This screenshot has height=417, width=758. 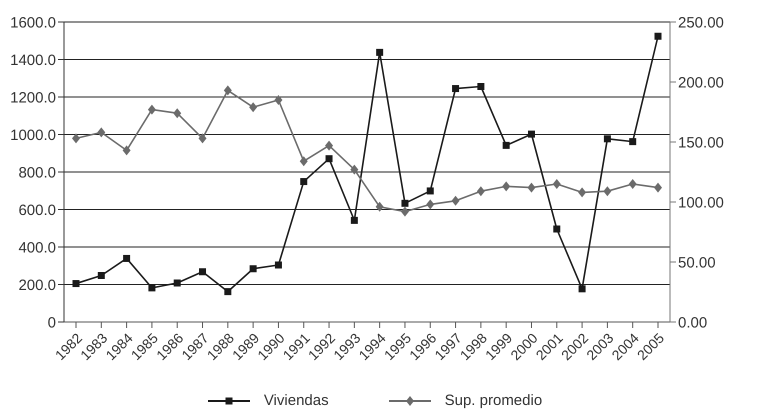 I want to click on y-tick-label: 0, so click(x=52, y=323).